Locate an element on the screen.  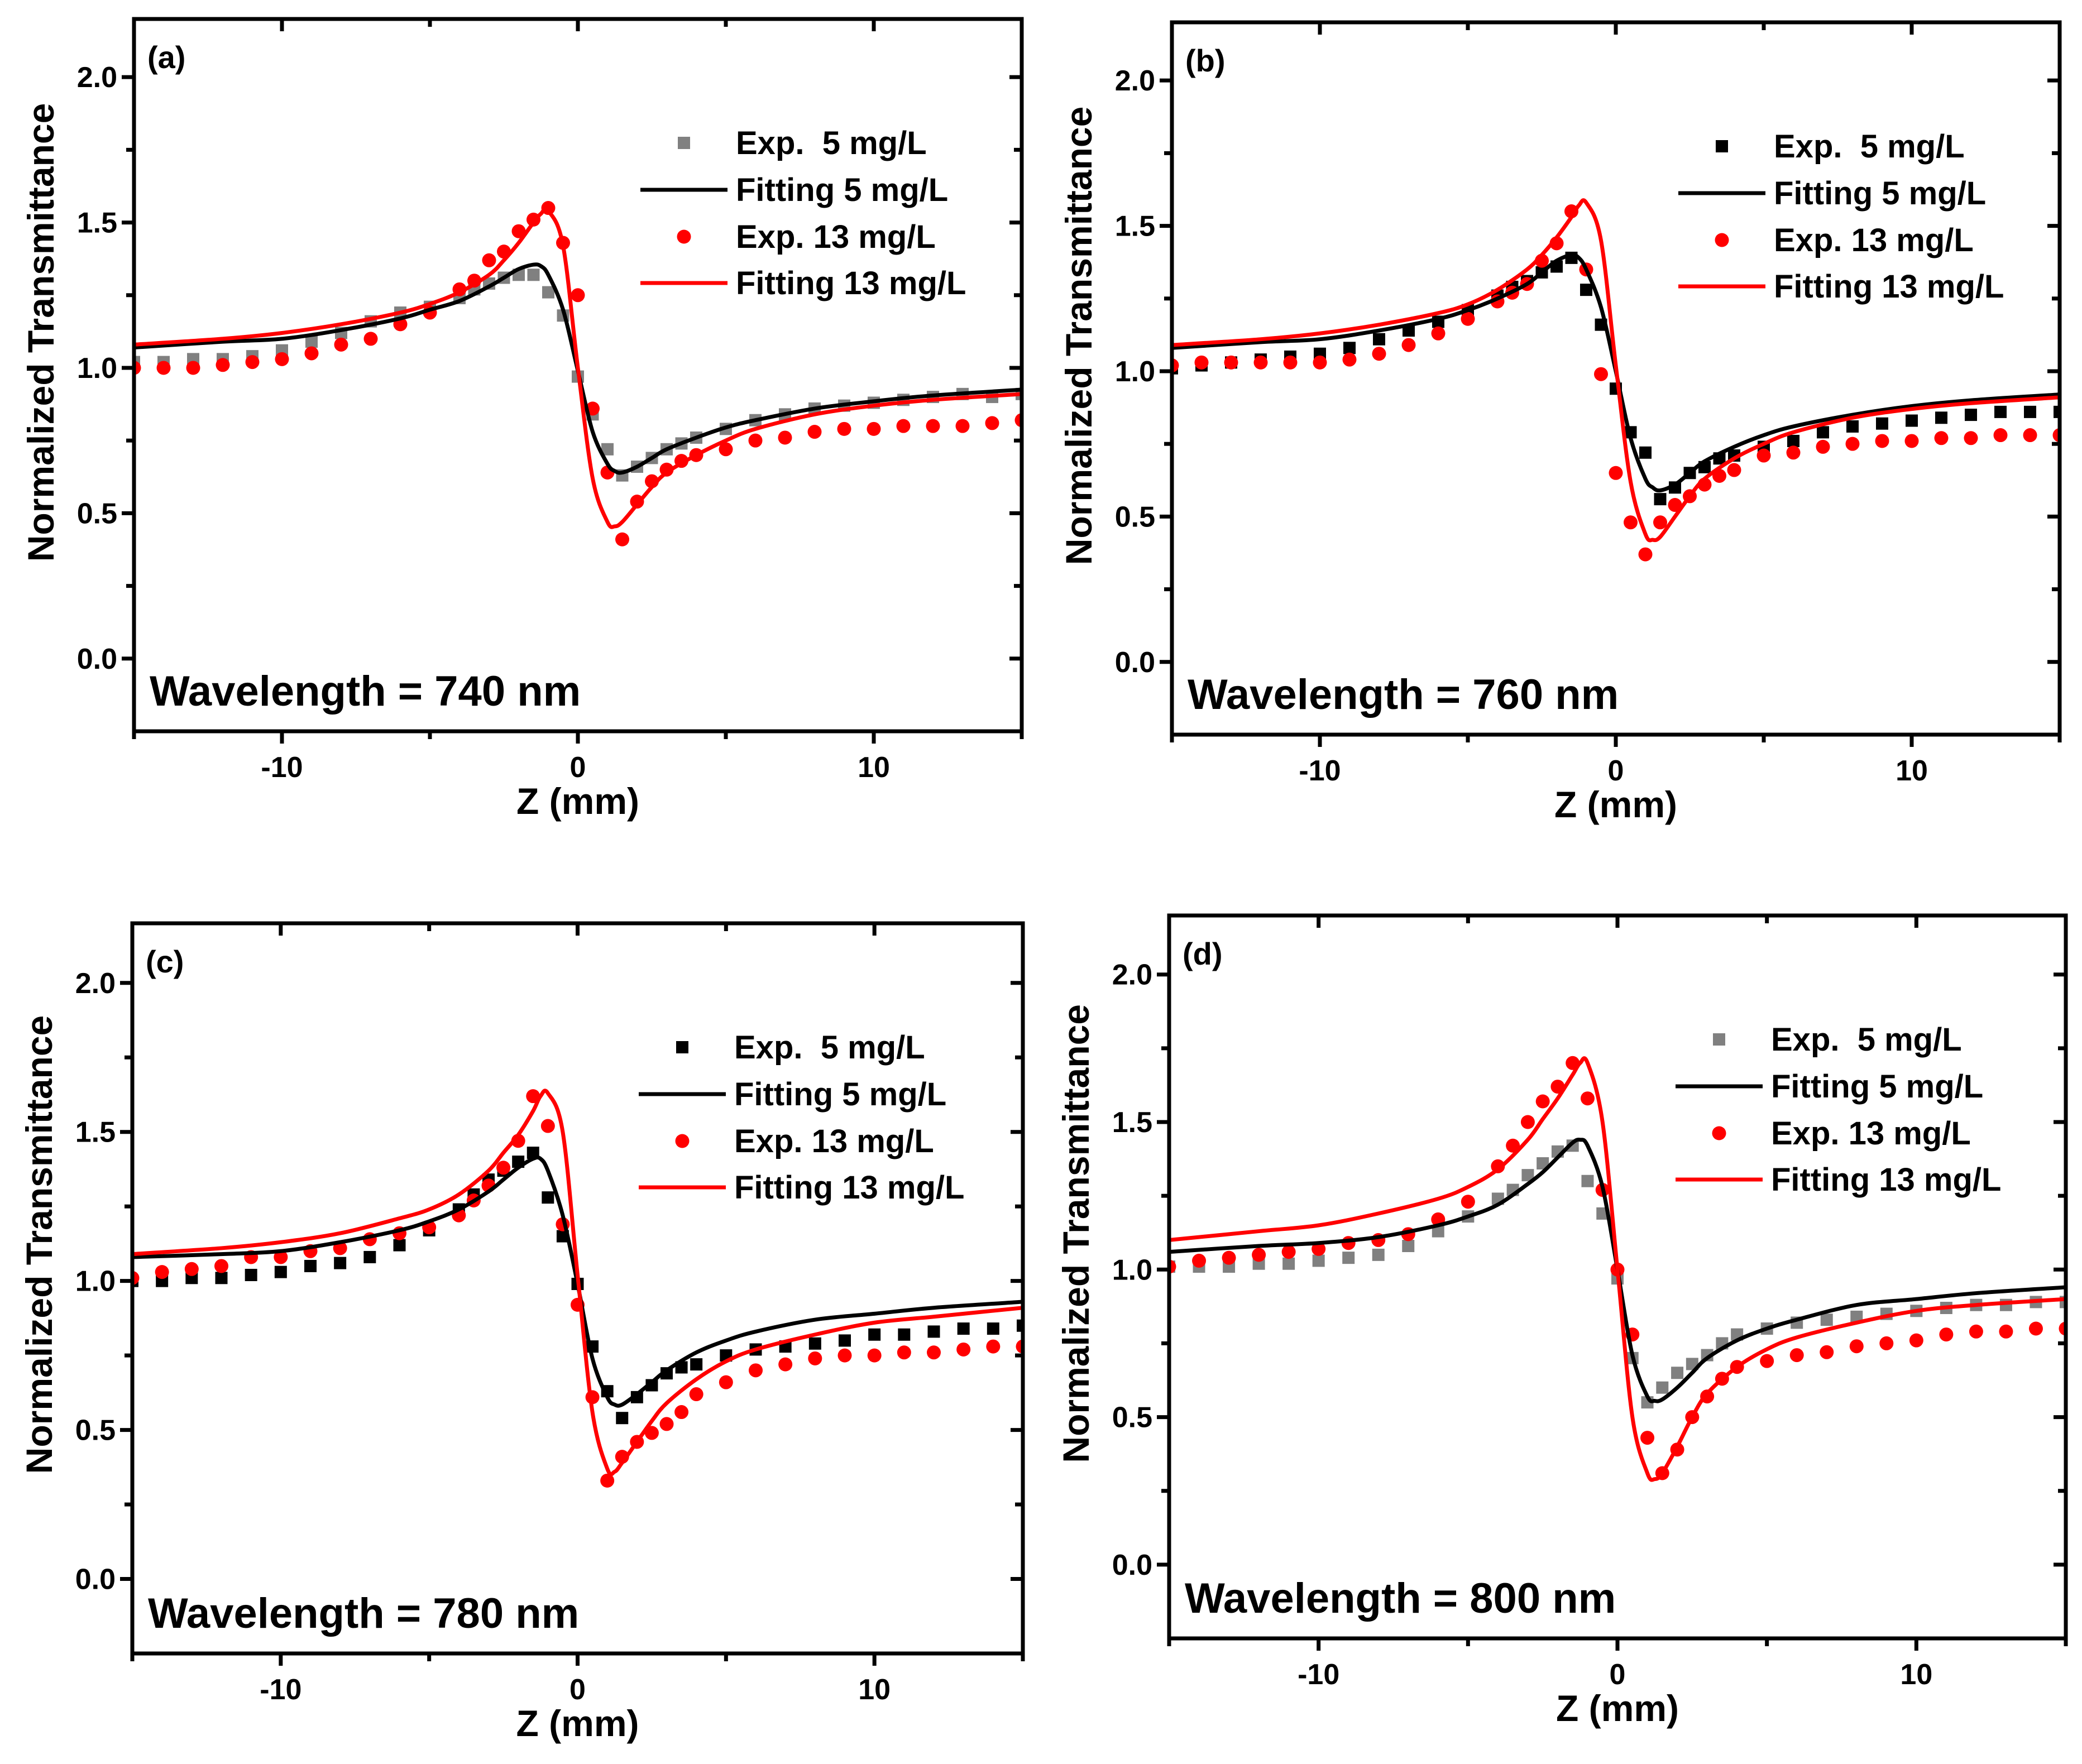
legend-item: Exp. 13 mg/L is located at coordinates (1844, 240).